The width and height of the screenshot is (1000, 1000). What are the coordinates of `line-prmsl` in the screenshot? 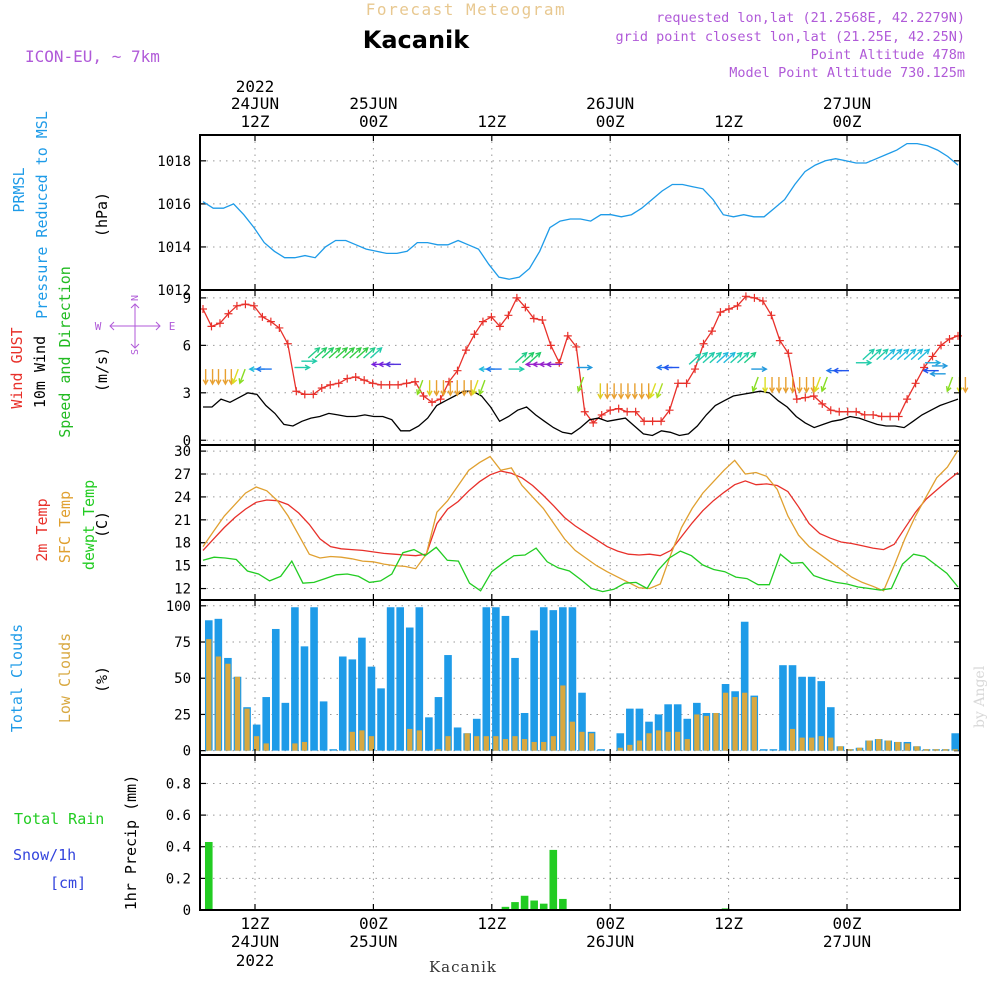 It's located at (580, 211).